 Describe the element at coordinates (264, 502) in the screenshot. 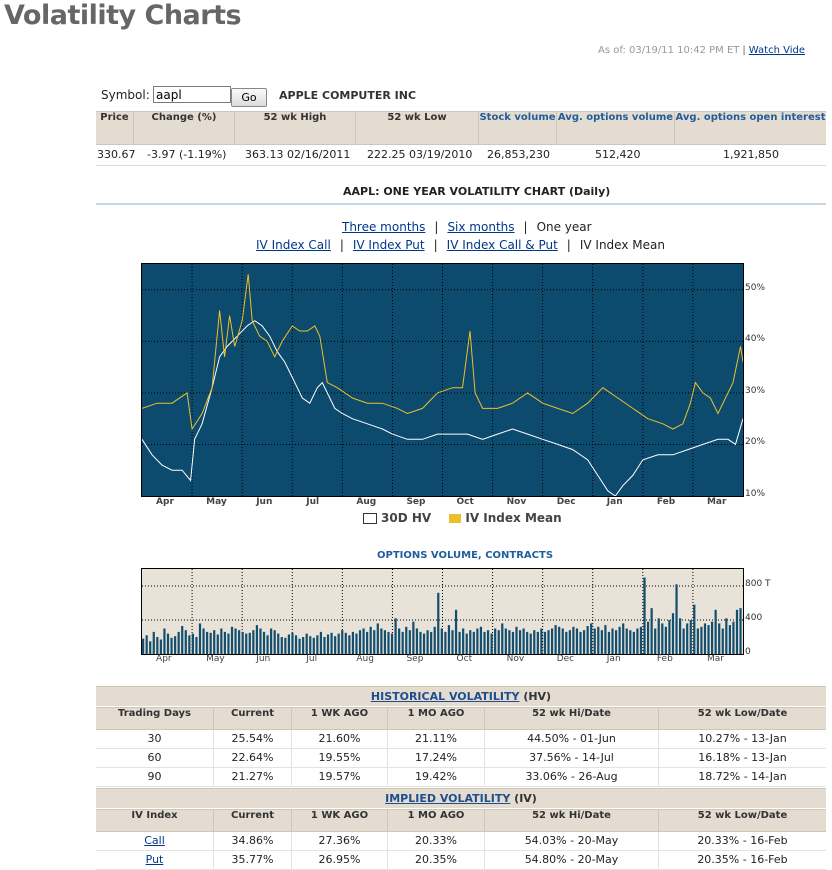

I see `x-tick-label: Jun` at that location.